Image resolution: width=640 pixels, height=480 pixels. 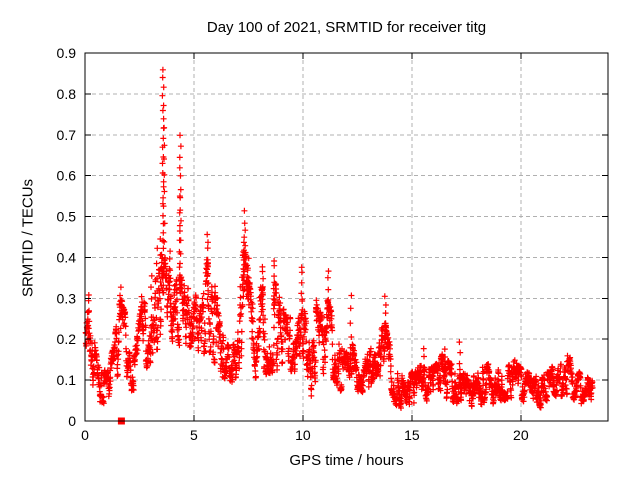 What do you see at coordinates (67, 257) in the screenshot?
I see `y-tick-label: 0.4` at bounding box center [67, 257].